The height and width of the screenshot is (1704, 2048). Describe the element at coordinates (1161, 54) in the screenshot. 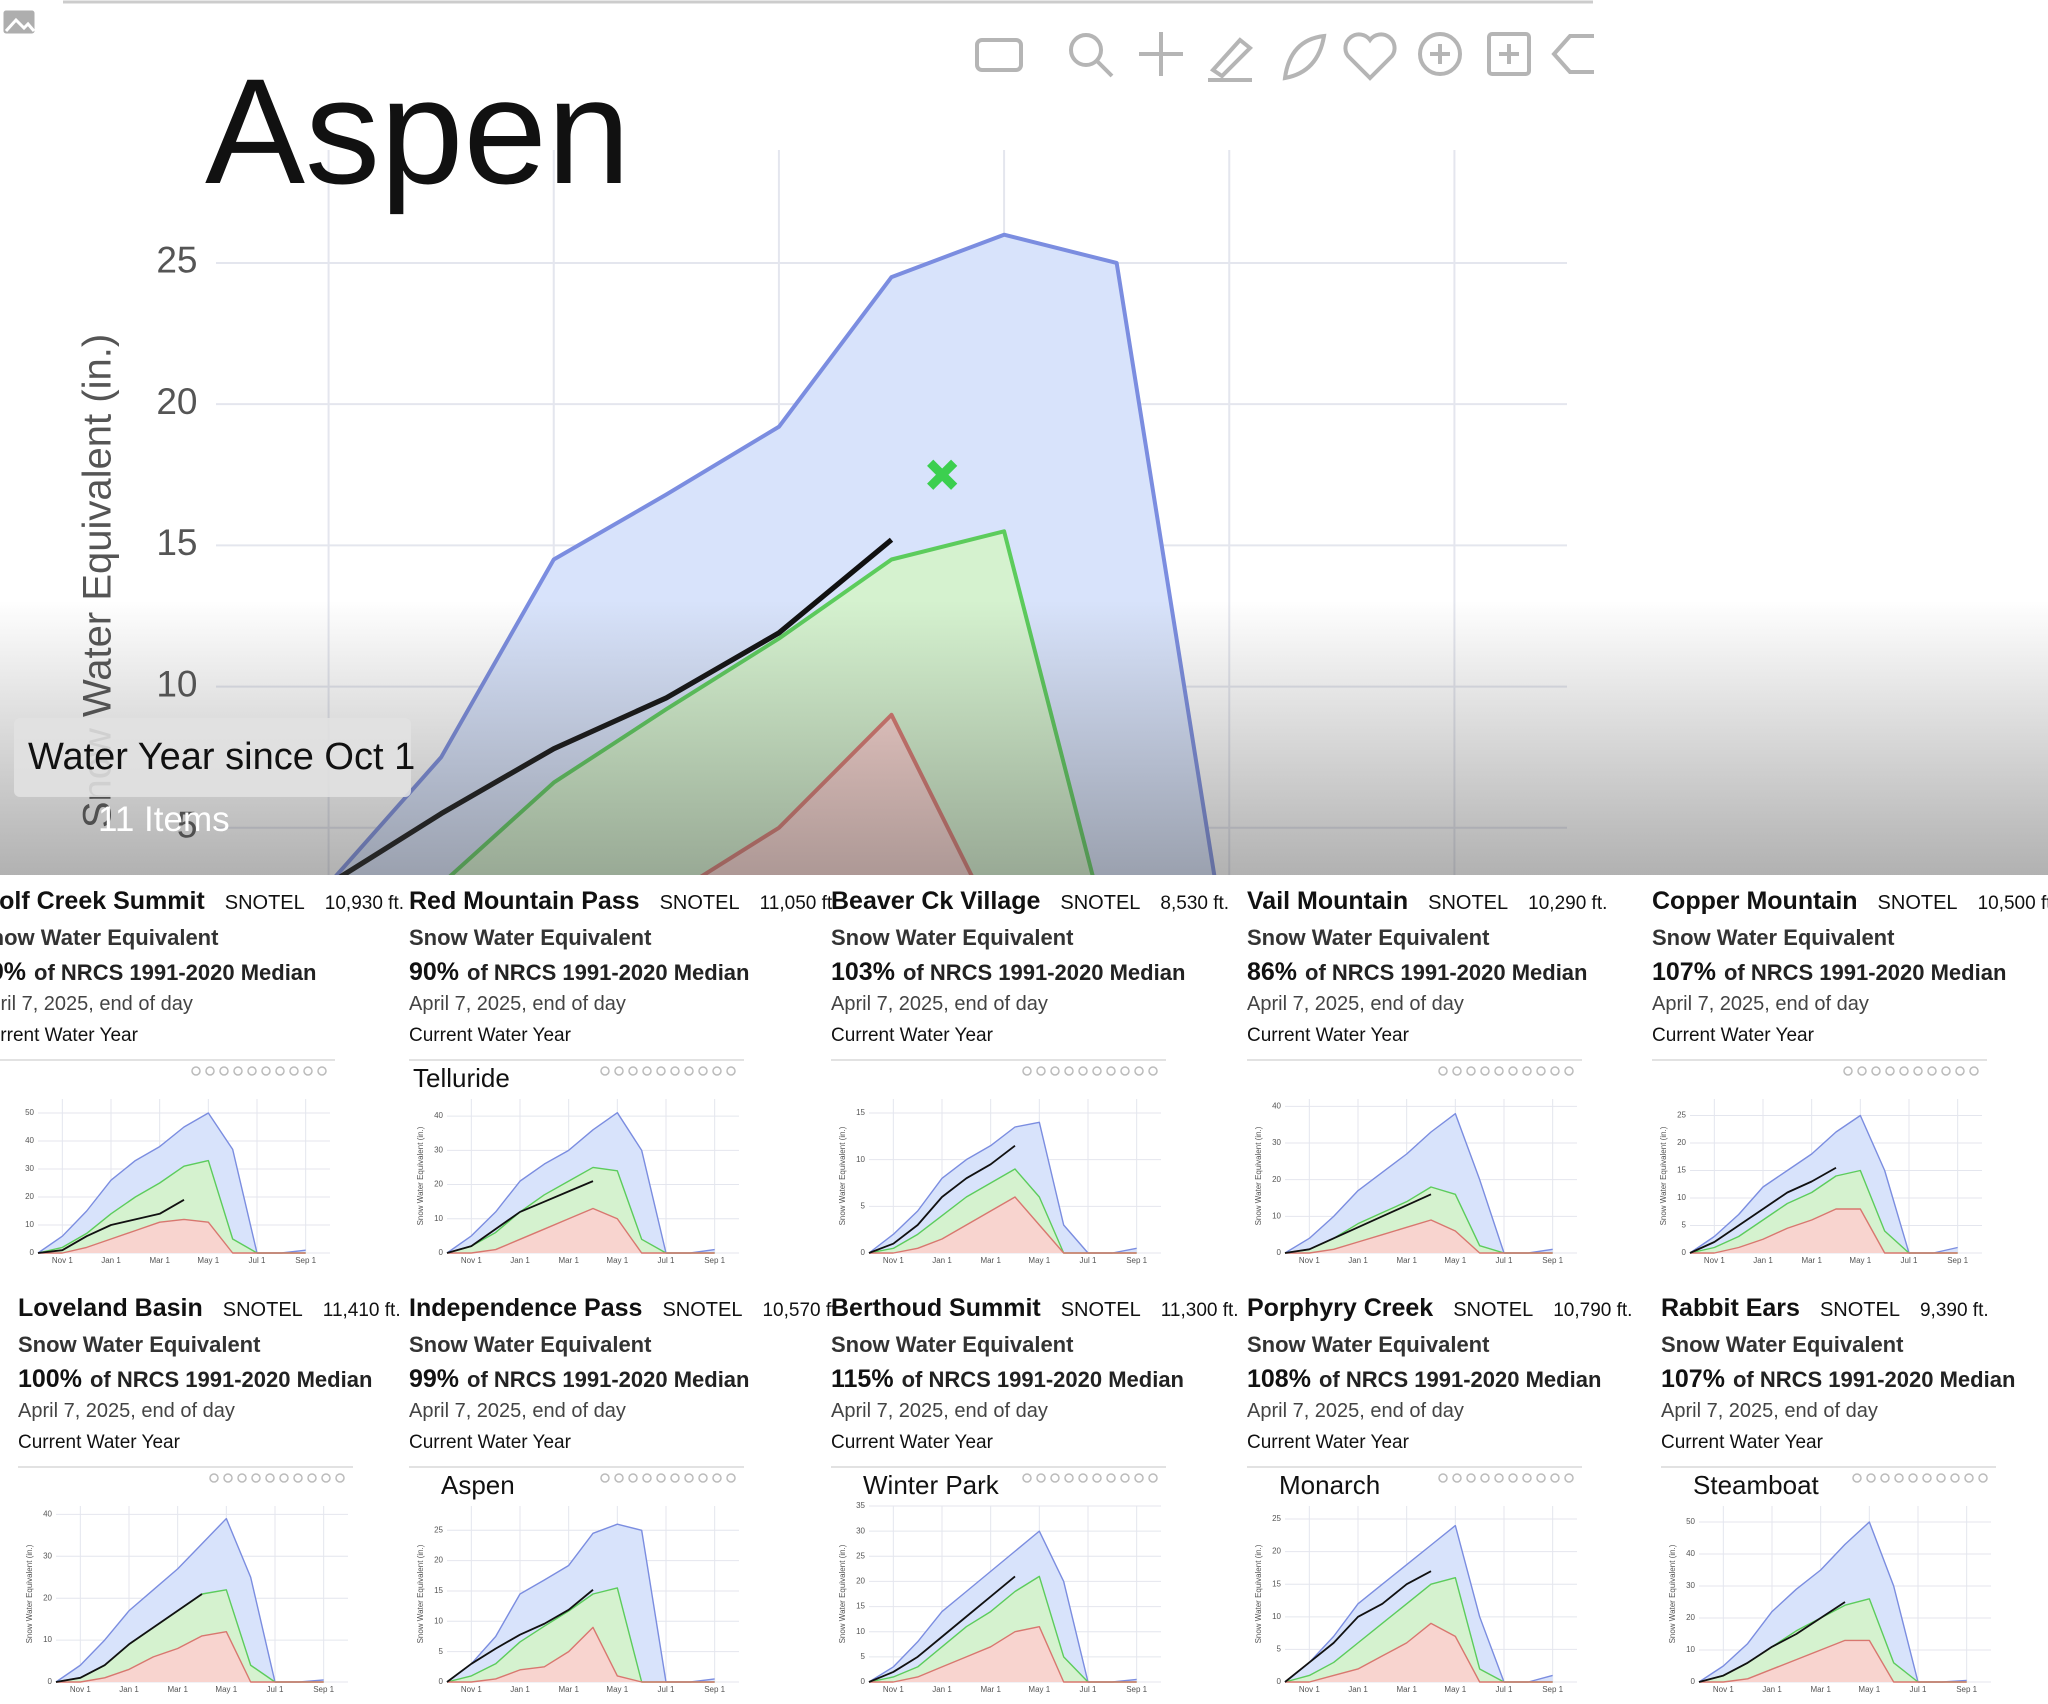

I see `pan-icon` at that location.